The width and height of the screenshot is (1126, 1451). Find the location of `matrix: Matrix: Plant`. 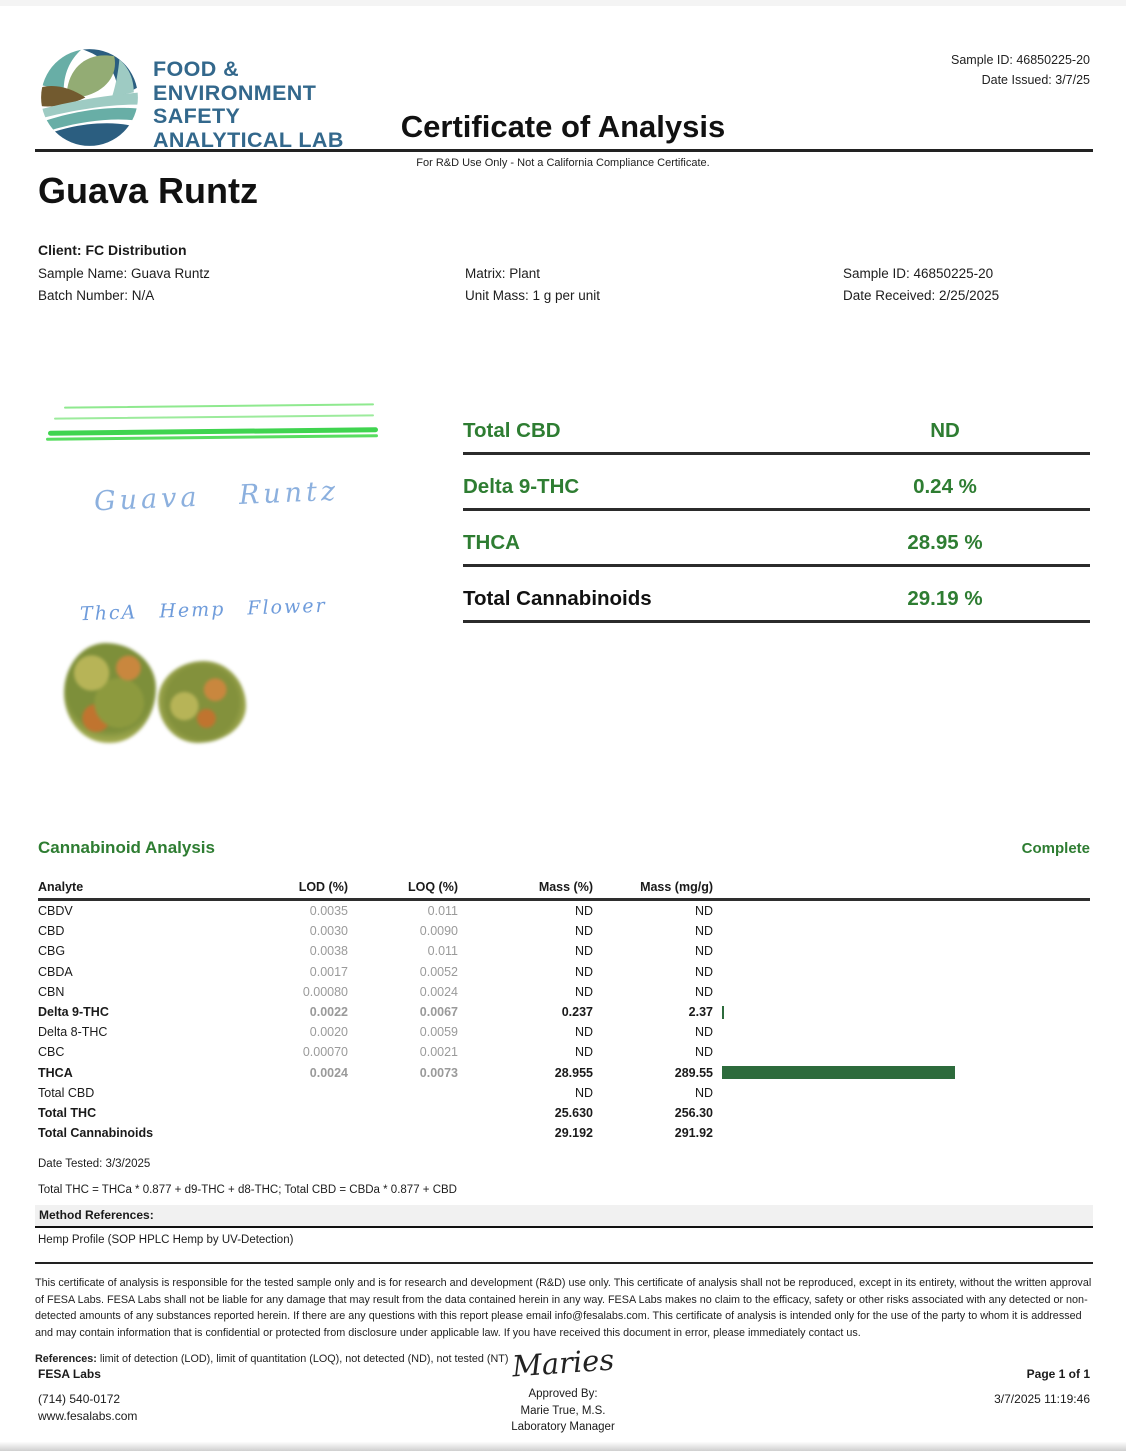

matrix: Matrix: Plant is located at coordinates (503, 273).